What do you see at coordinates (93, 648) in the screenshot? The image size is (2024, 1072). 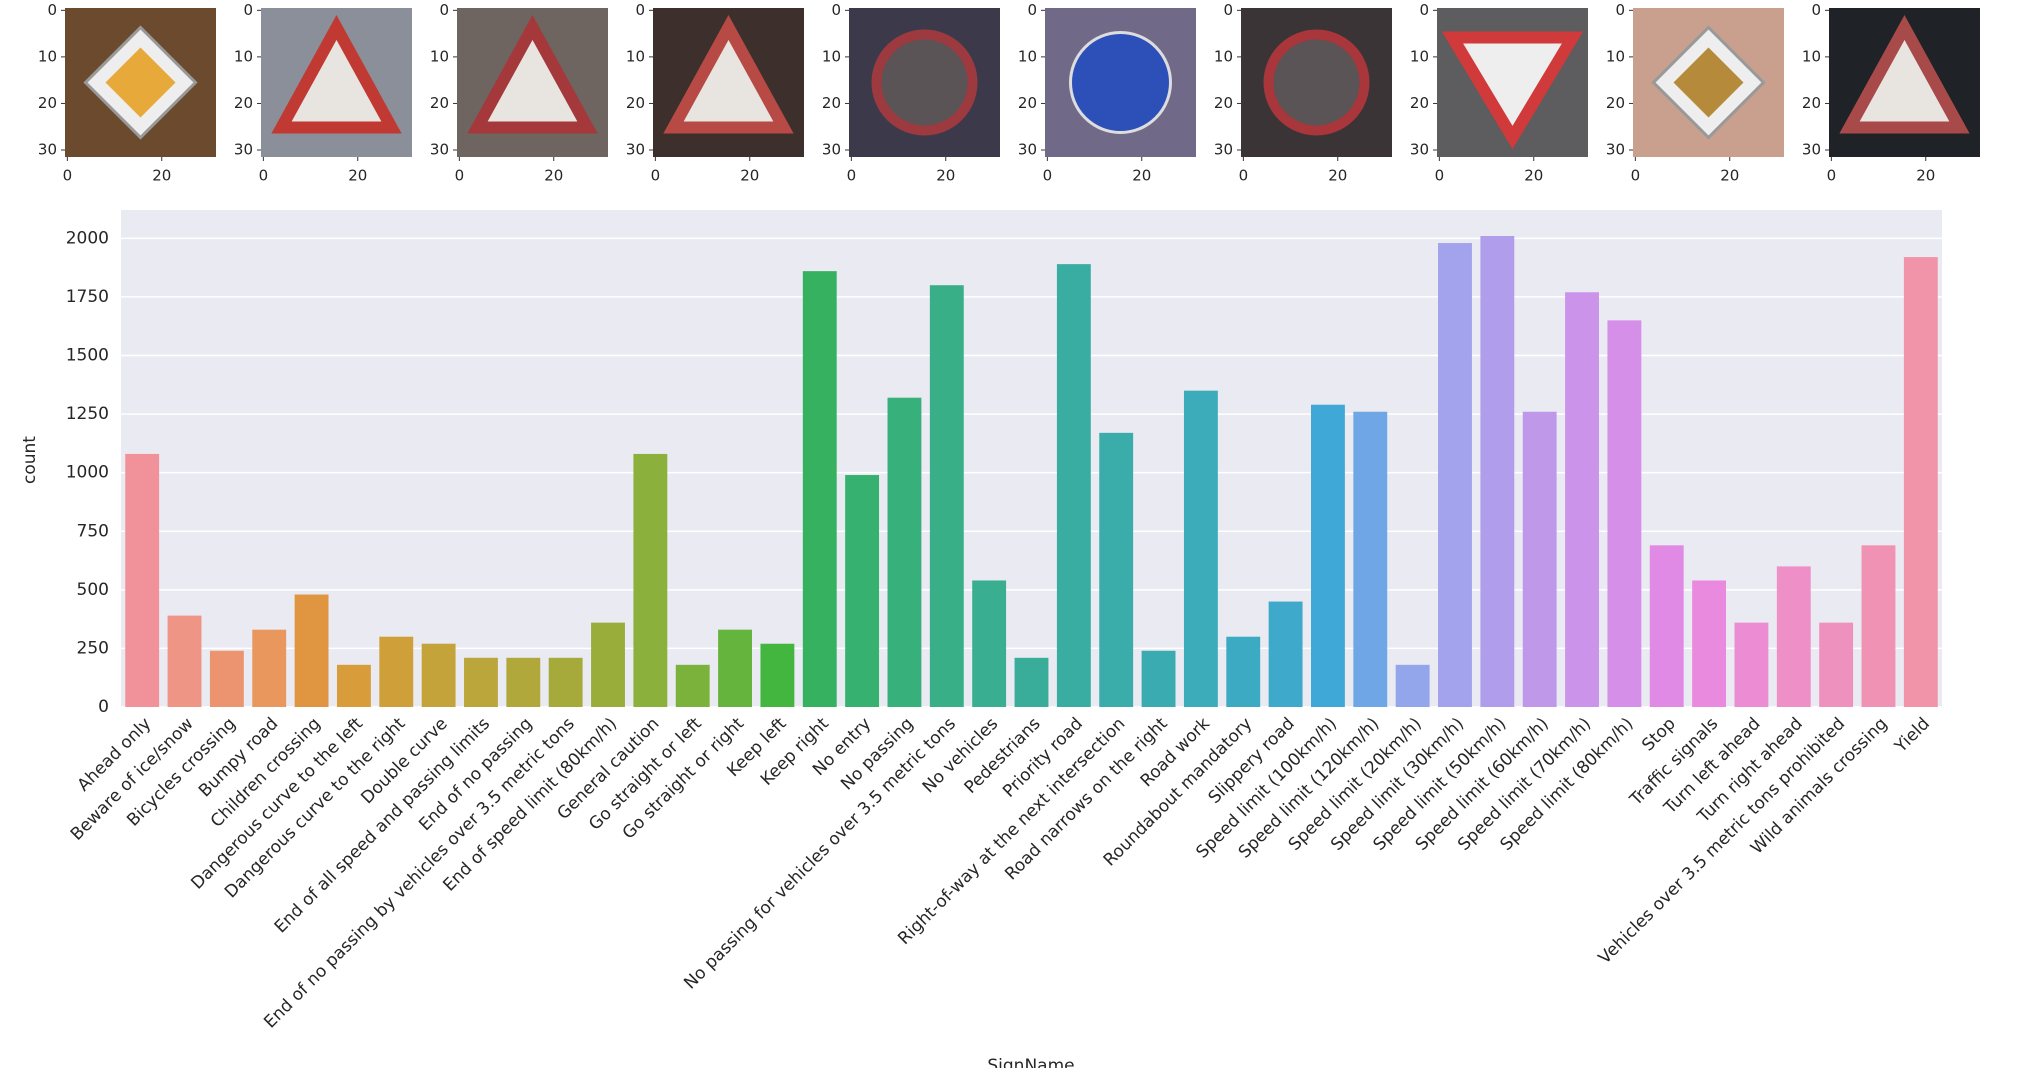 I see `y-tick-label: 250` at bounding box center [93, 648].